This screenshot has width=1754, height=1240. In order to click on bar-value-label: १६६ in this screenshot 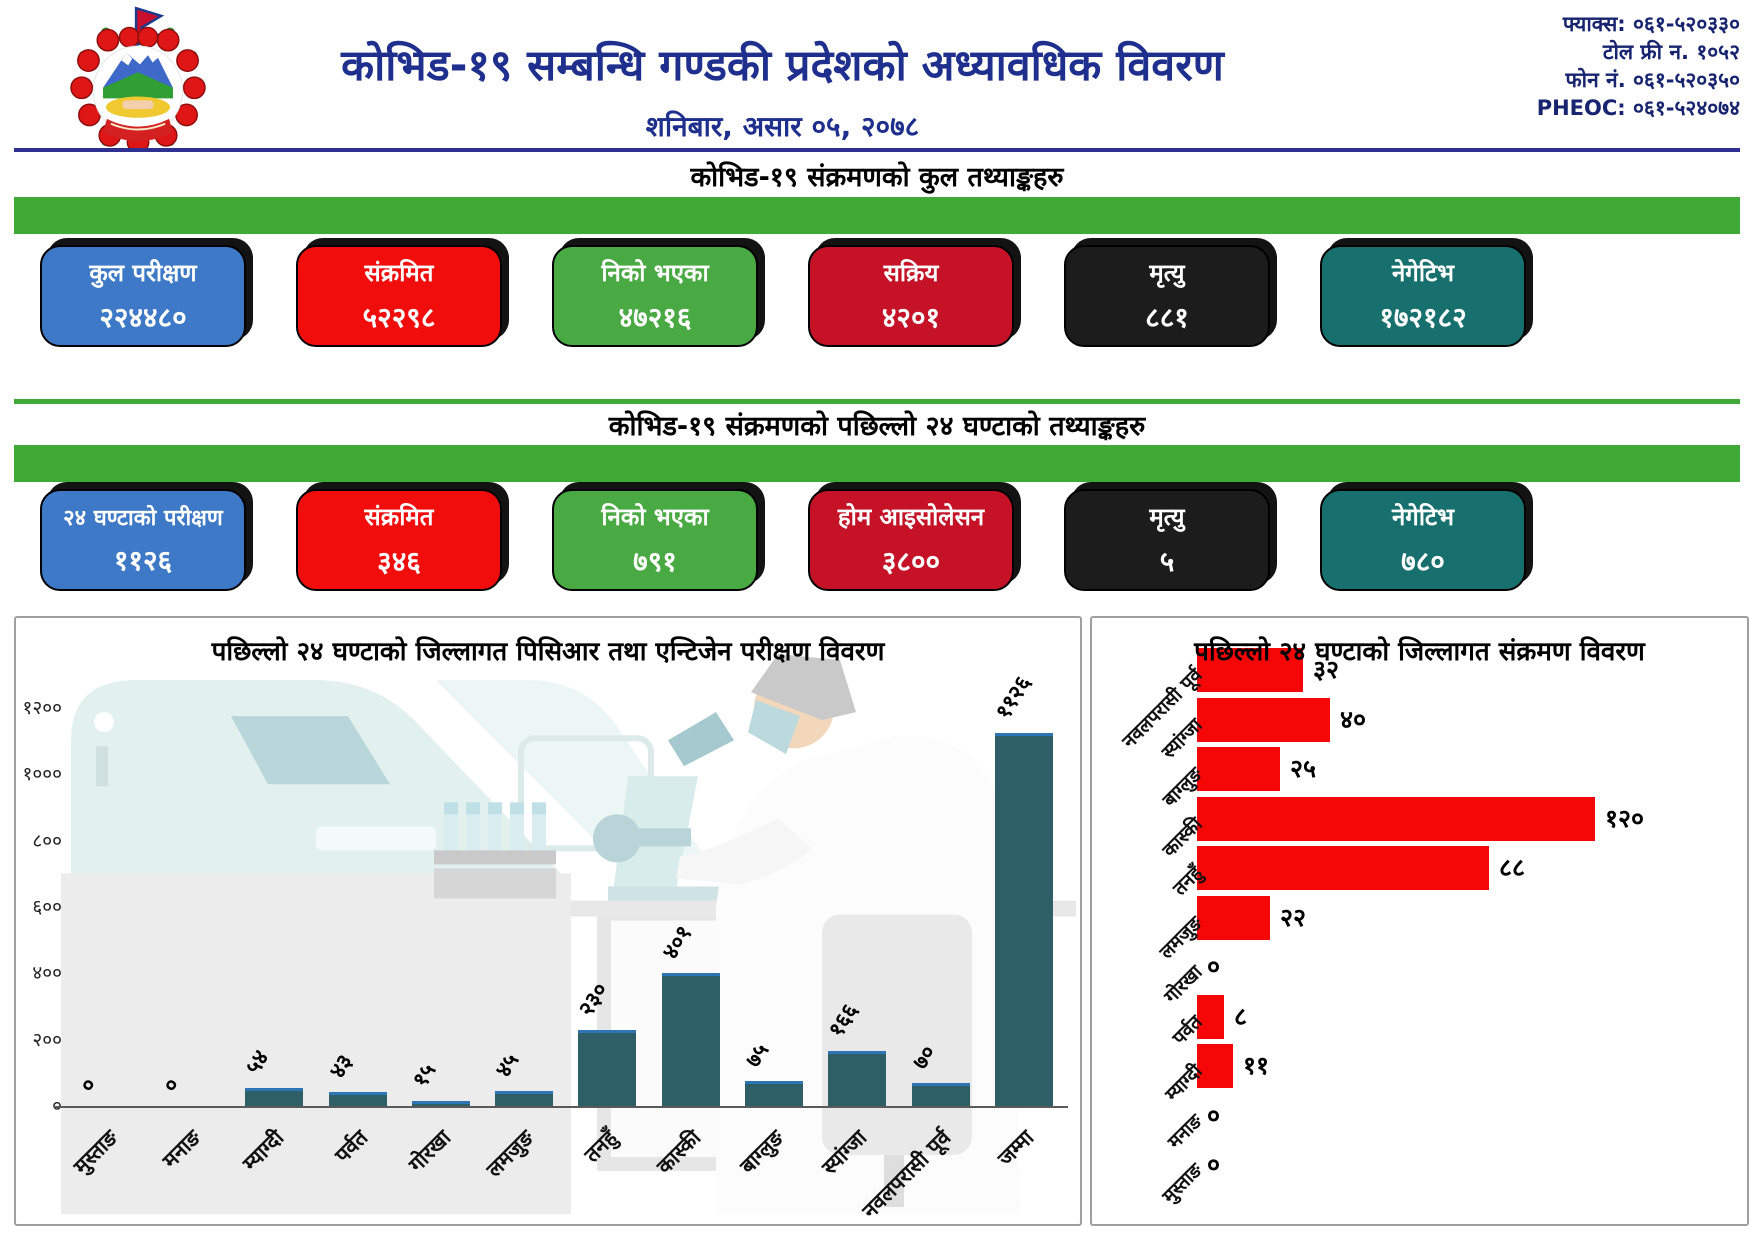, I will do `click(844, 1020)`.